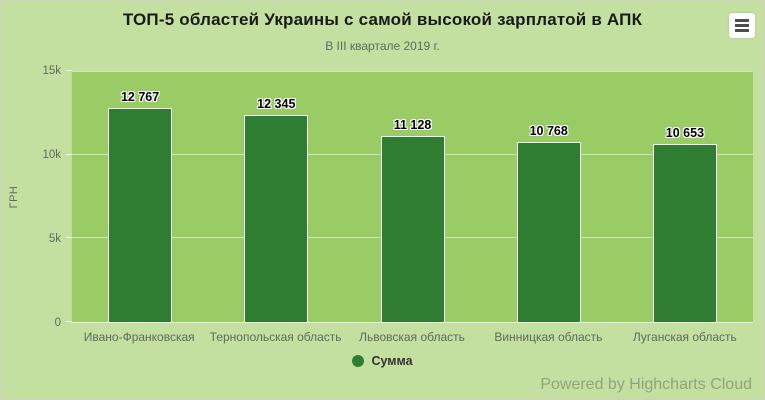  I want to click on bar-value-label: 12 767, so click(140, 97).